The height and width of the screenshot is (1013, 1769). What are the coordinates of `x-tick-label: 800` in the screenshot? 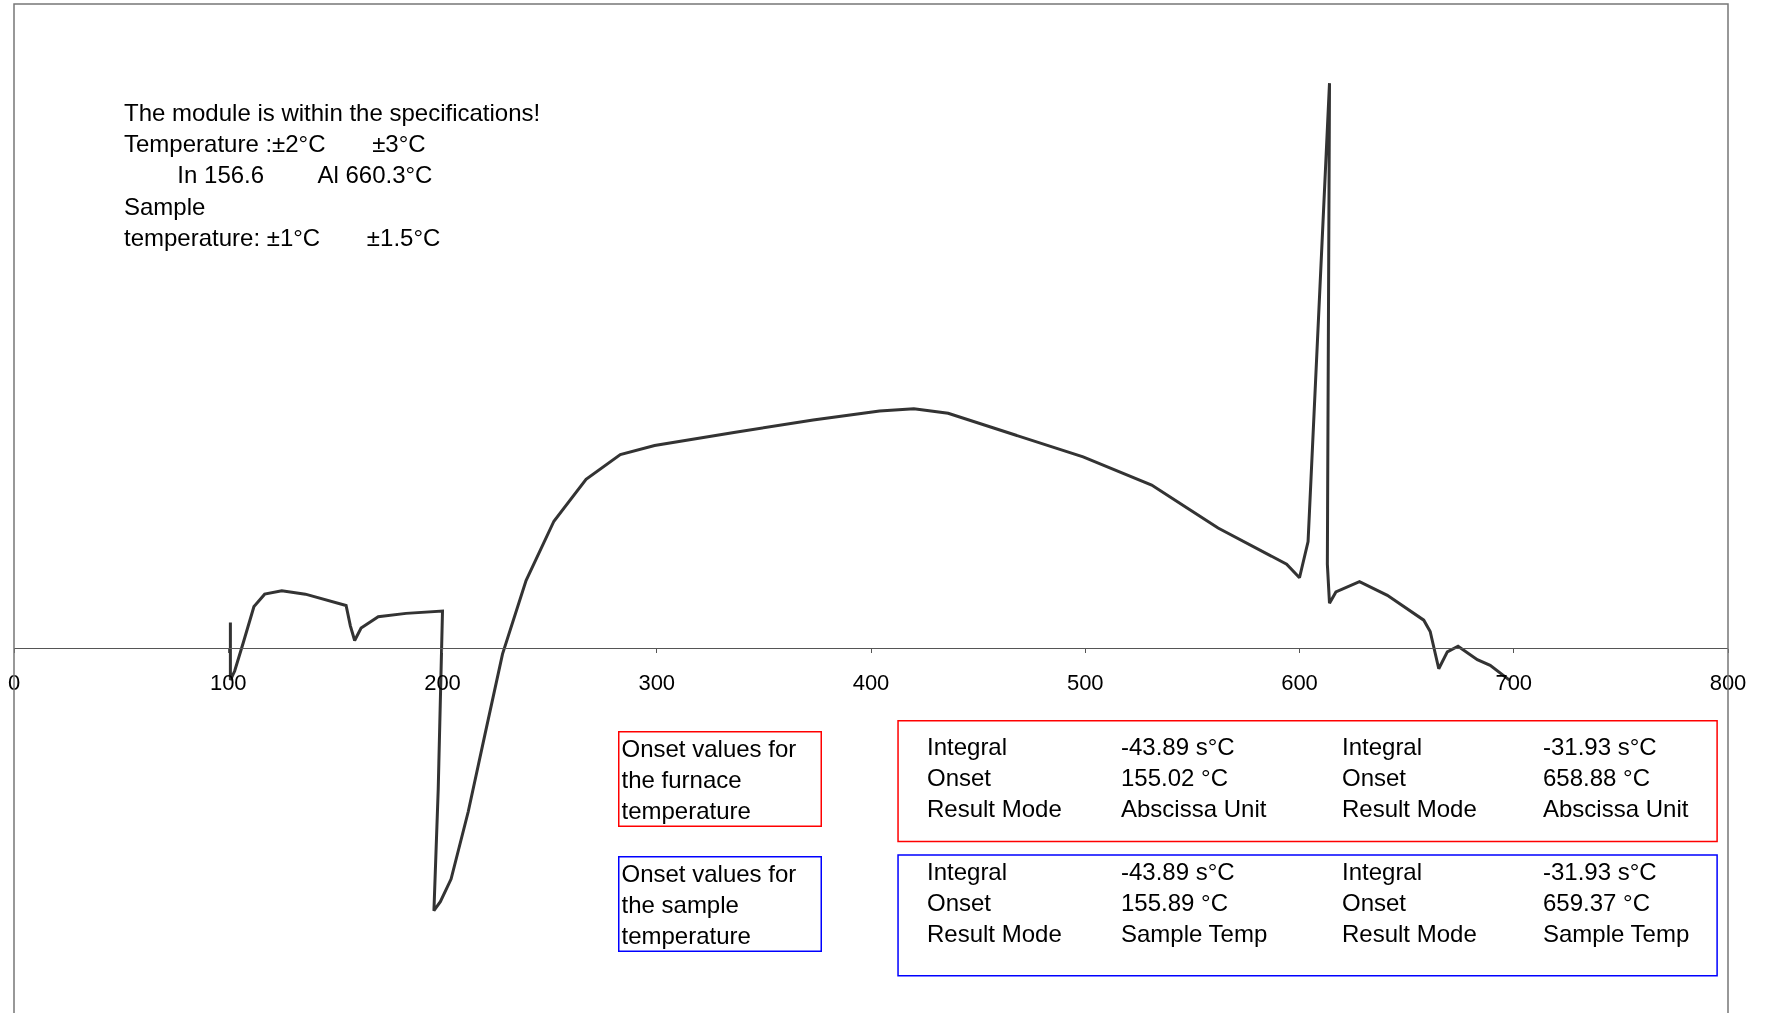 It's located at (1728, 682).